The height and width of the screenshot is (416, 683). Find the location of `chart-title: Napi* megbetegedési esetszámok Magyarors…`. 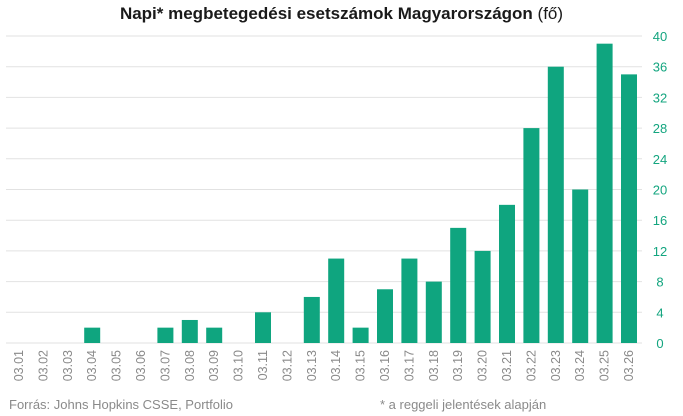

chart-title: Napi* megbetegedési esetszámok Magyarors… is located at coordinates (341, 14).